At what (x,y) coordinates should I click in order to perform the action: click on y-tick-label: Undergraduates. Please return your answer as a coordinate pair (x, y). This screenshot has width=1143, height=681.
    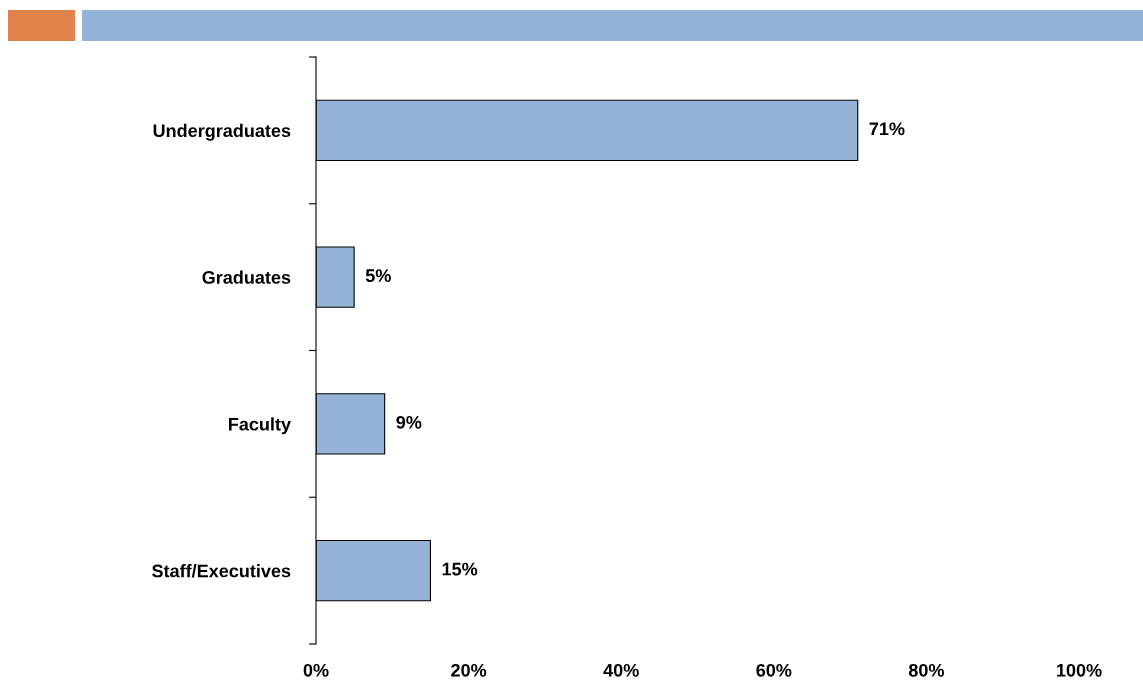
    Looking at the image, I should click on (222, 132).